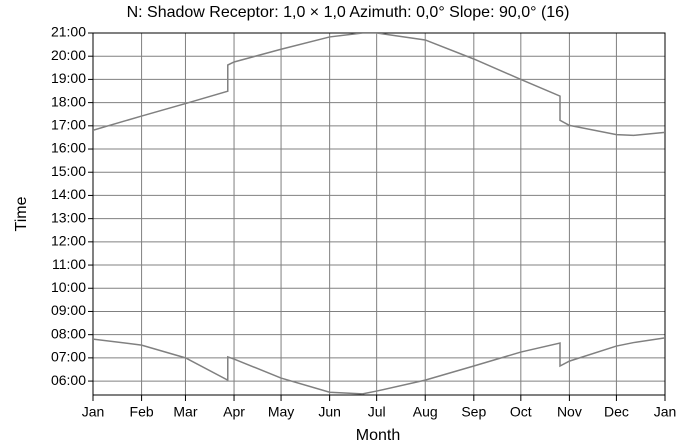 Image resolution: width=696 pixels, height=448 pixels. I want to click on x-tick-label: Aug, so click(425, 412).